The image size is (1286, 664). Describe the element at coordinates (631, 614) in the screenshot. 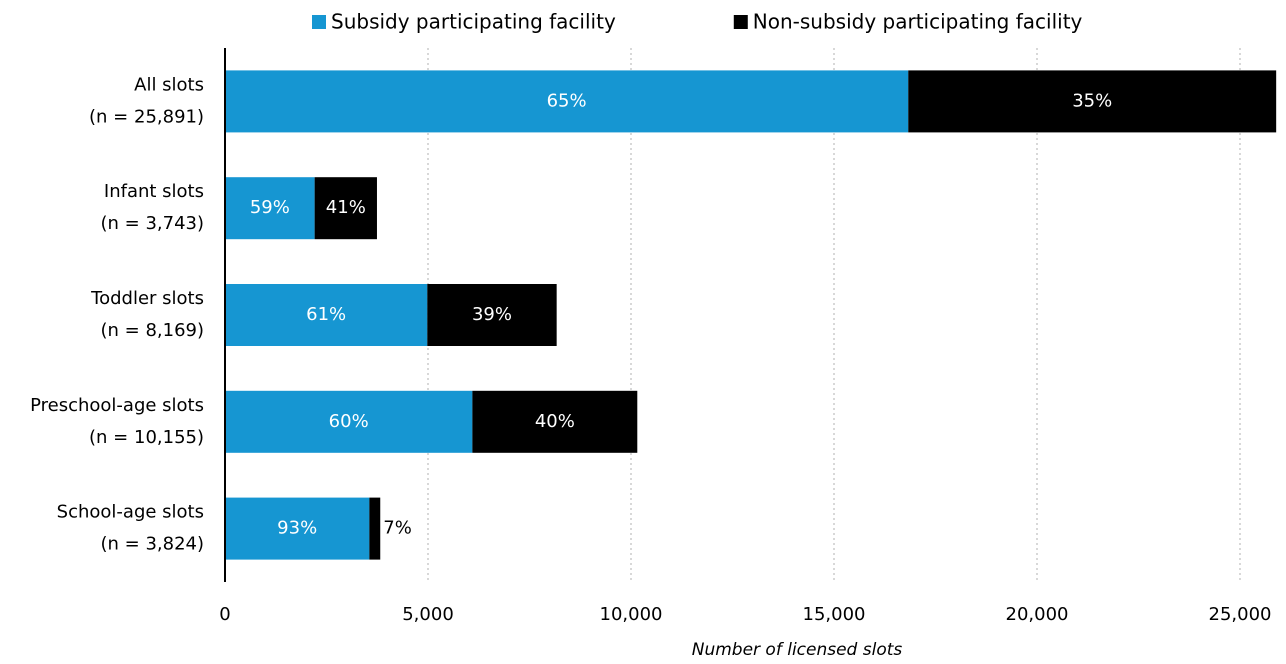

I see `x-tick-label: 10,000` at that location.